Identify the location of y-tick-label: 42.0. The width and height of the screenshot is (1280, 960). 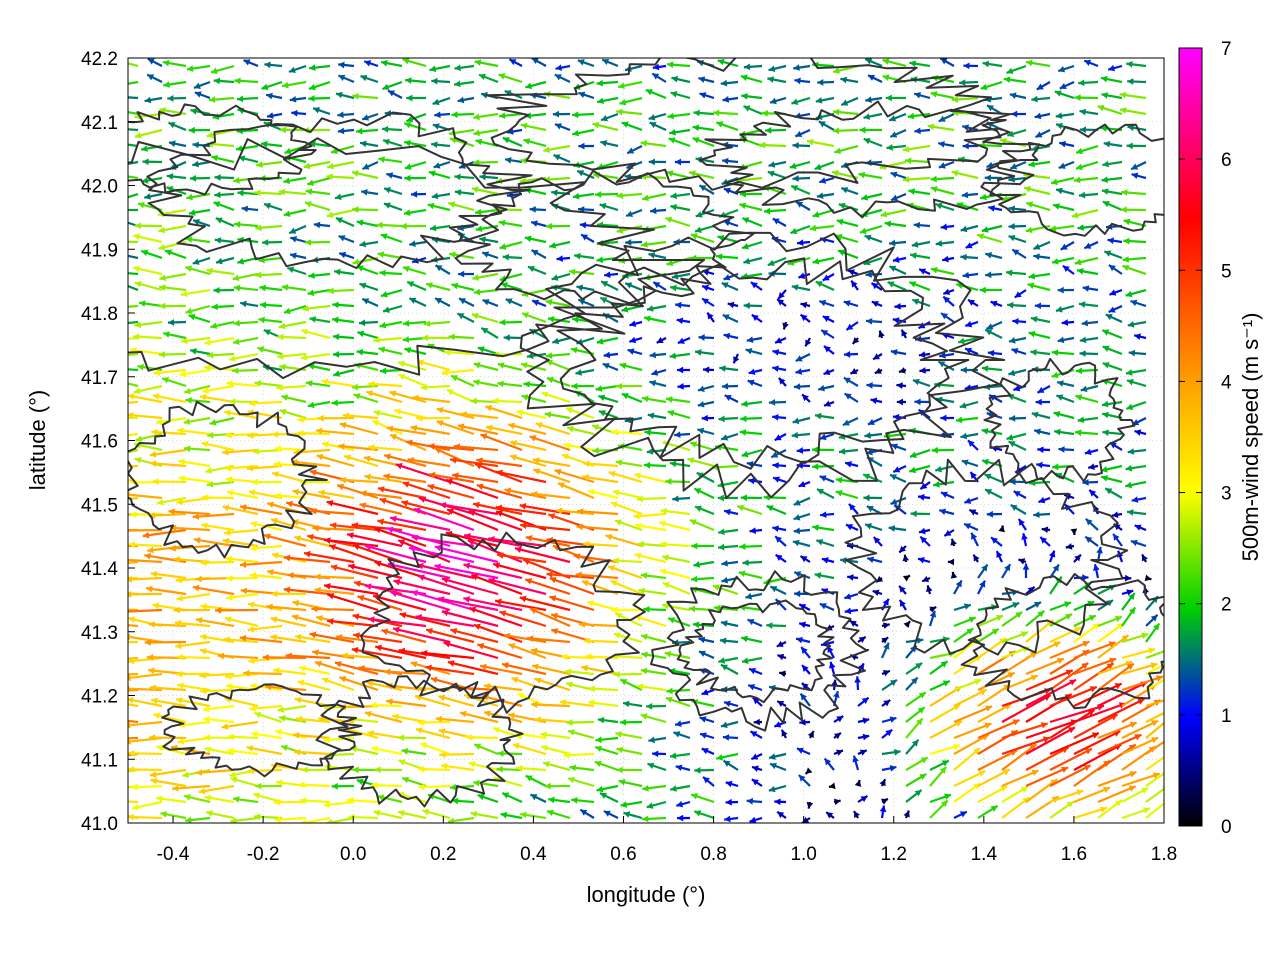
(99, 187).